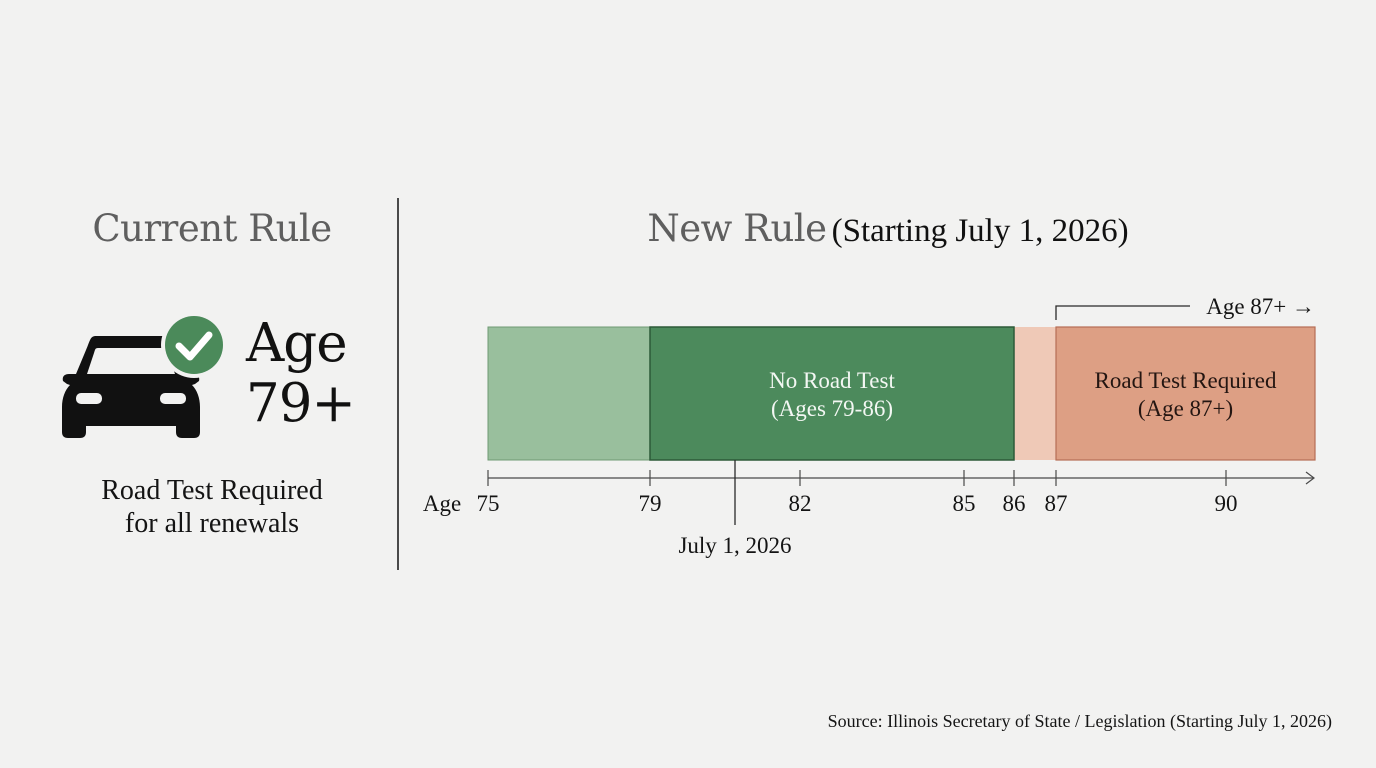  I want to click on new-rule-title-main: New Rule, so click(737, 228).